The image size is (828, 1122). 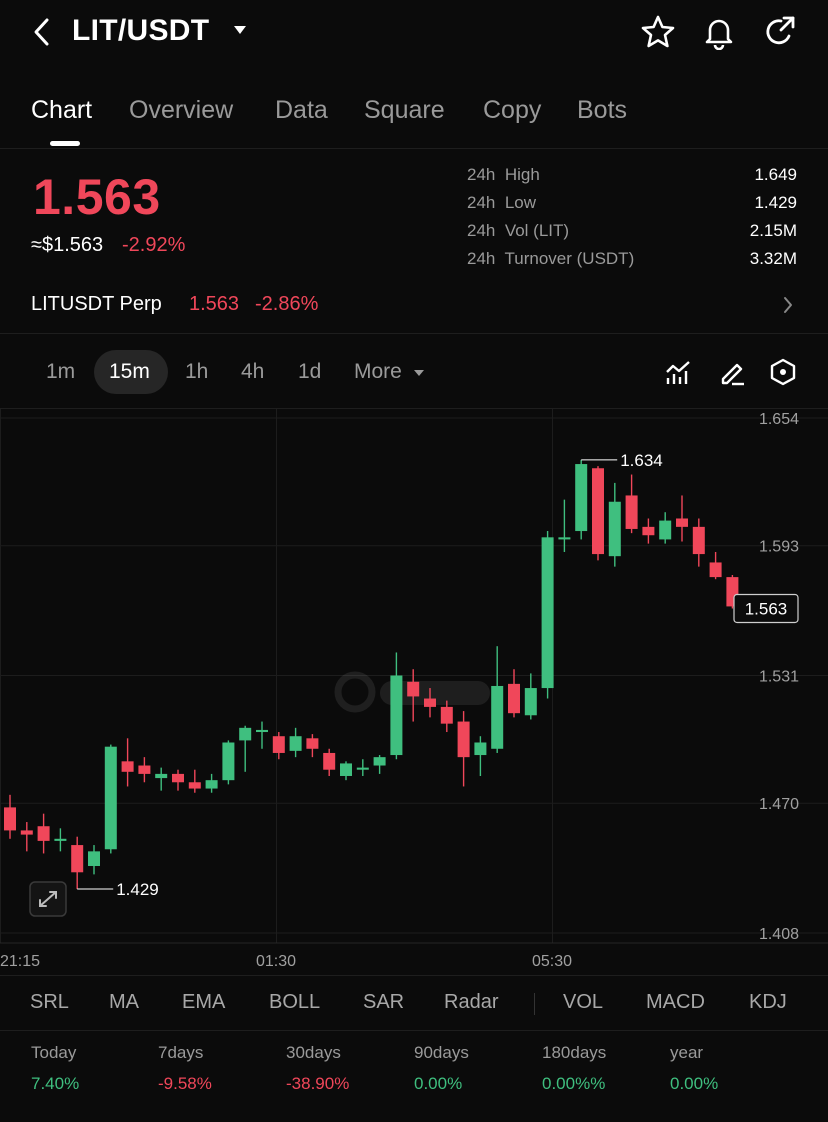 What do you see at coordinates (512, 110) in the screenshot?
I see `tab-copy: Copy` at bounding box center [512, 110].